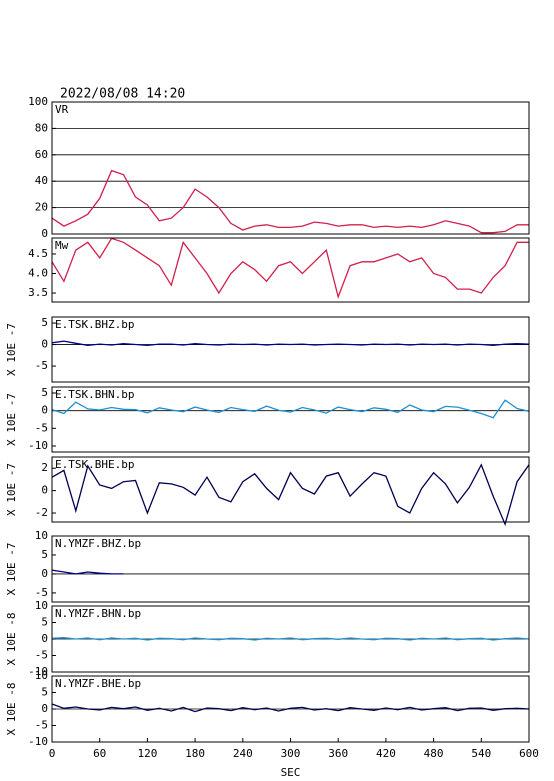  What do you see at coordinates (41, 512) in the screenshot?
I see `y-tick-label: -2` at bounding box center [41, 512].